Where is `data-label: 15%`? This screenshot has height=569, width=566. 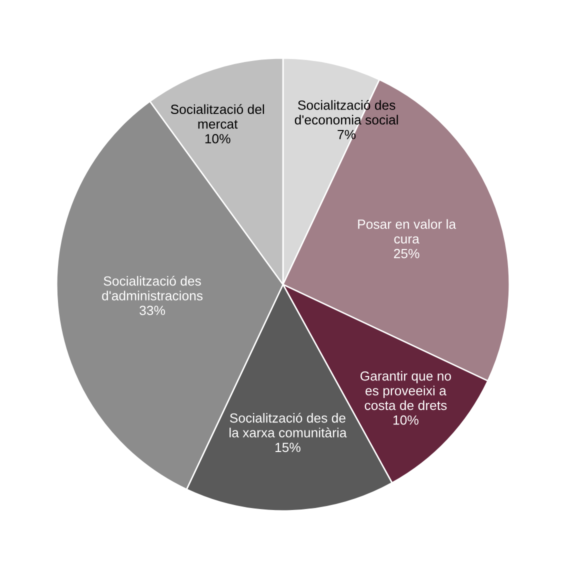 data-label: 15% is located at coordinates (287, 447).